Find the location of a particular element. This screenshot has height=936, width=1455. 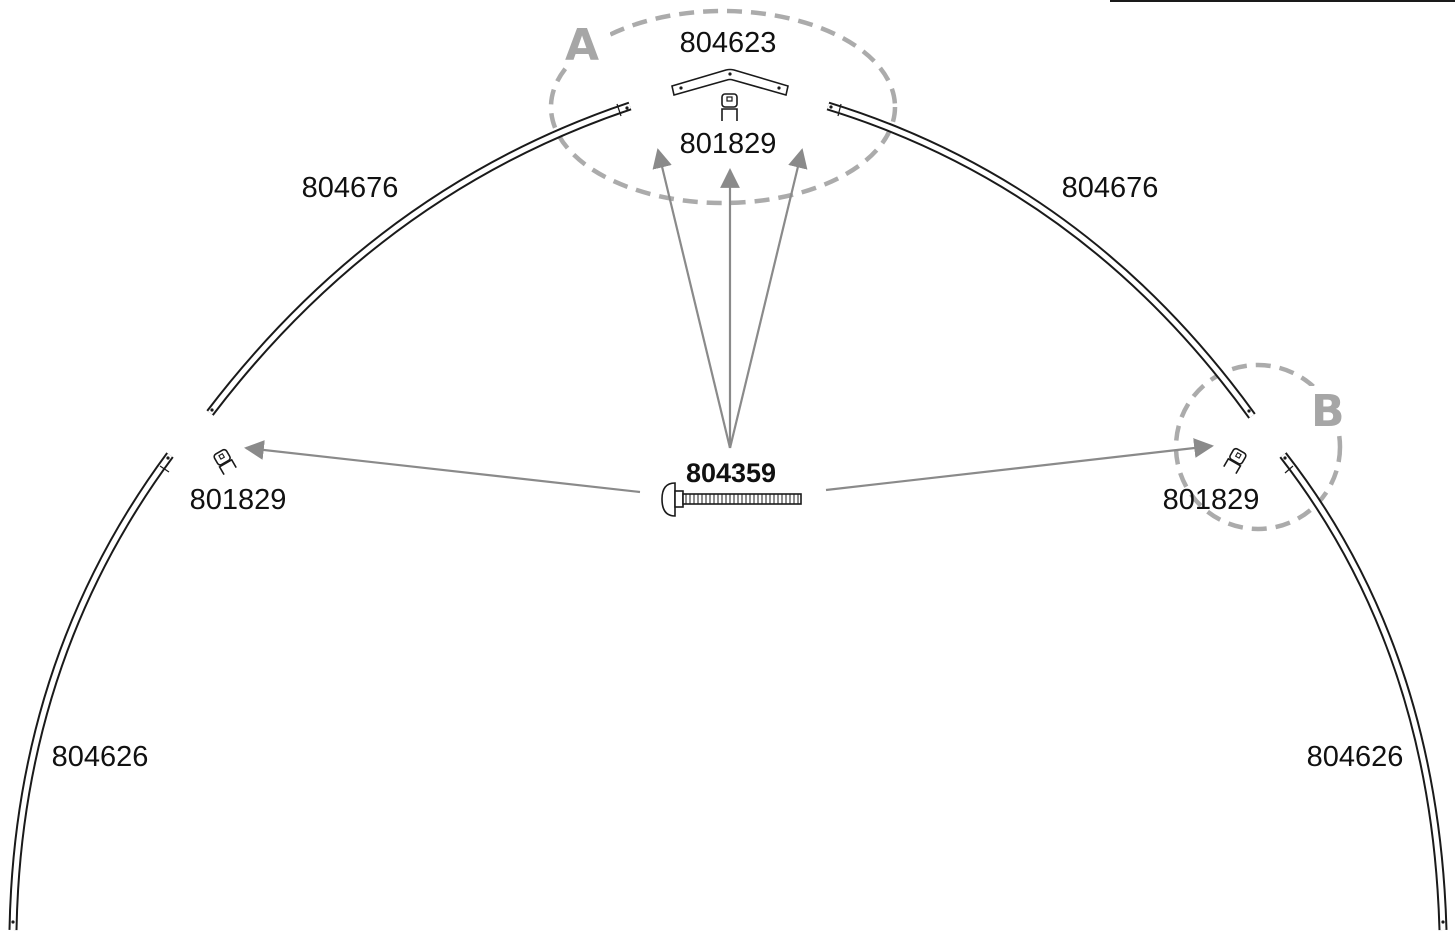

label-lower-left-tube: 804626 is located at coordinates (100, 757).